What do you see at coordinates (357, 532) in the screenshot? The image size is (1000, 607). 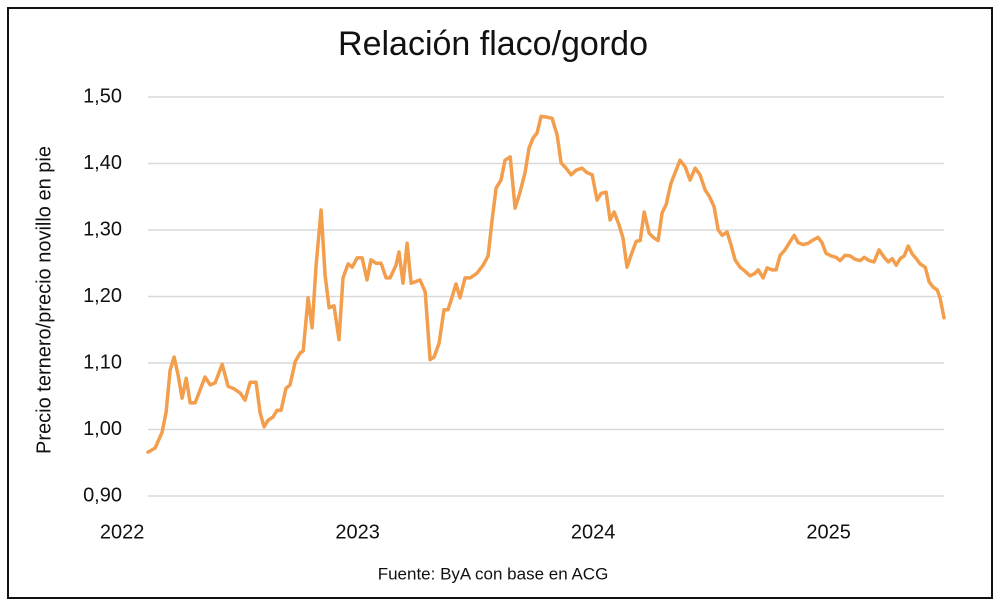 I see `x-tick-label: 2023` at bounding box center [357, 532].